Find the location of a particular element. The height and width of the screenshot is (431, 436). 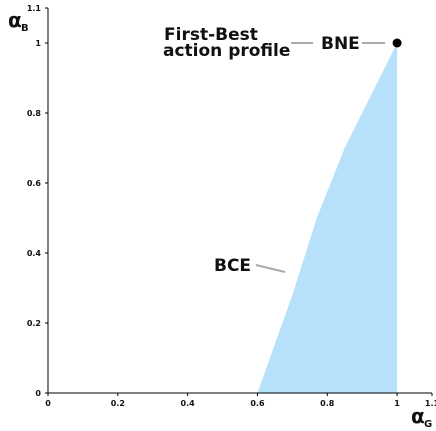

y-axis-label: α B is located at coordinates (18, 21).